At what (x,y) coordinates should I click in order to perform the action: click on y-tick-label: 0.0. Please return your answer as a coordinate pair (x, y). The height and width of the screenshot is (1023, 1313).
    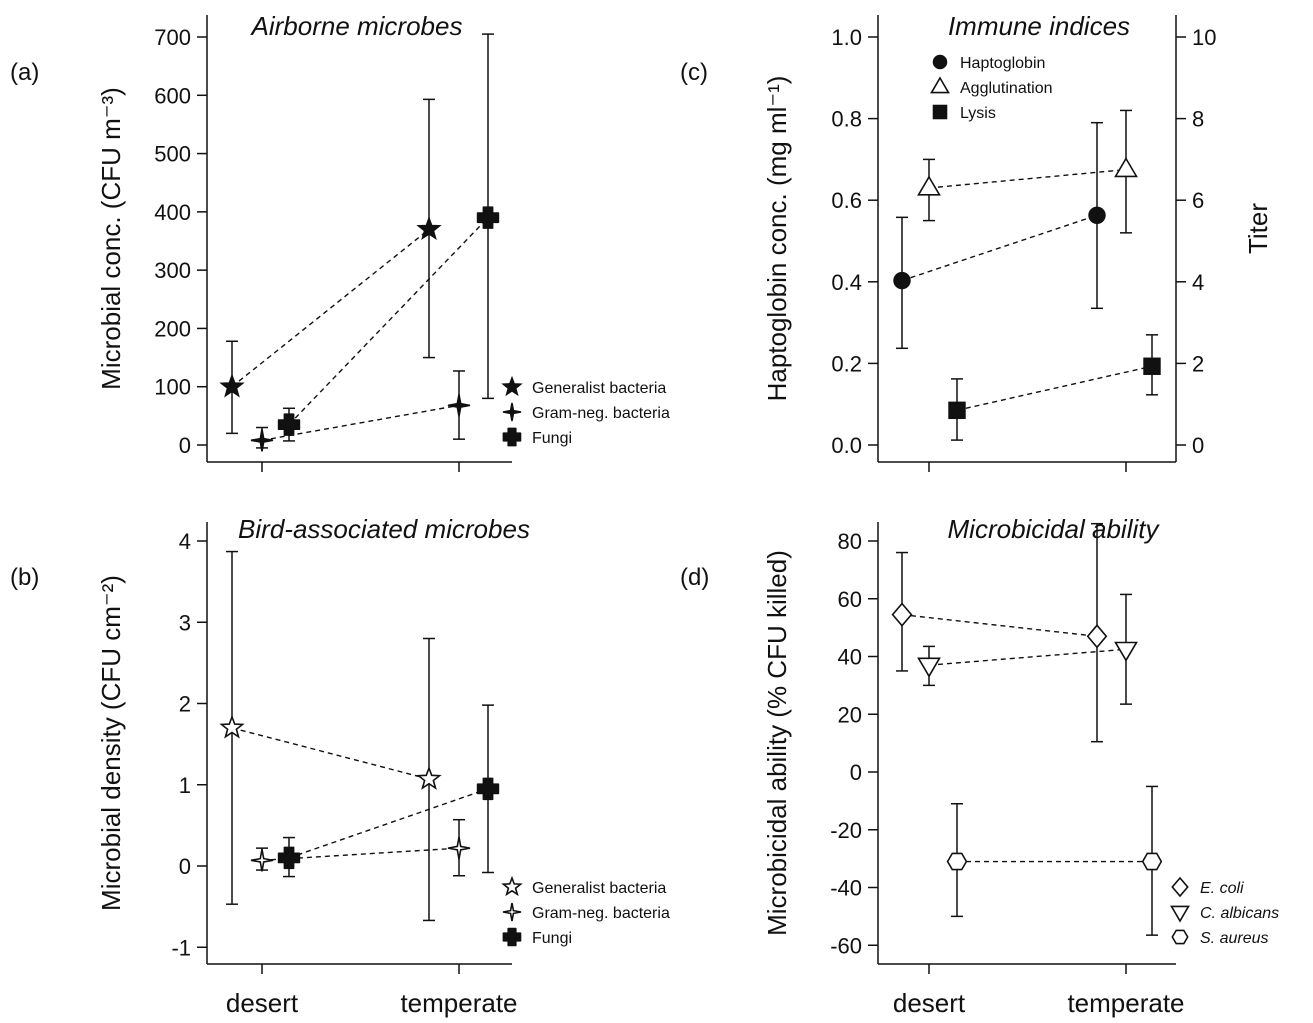
    Looking at the image, I should click on (846, 445).